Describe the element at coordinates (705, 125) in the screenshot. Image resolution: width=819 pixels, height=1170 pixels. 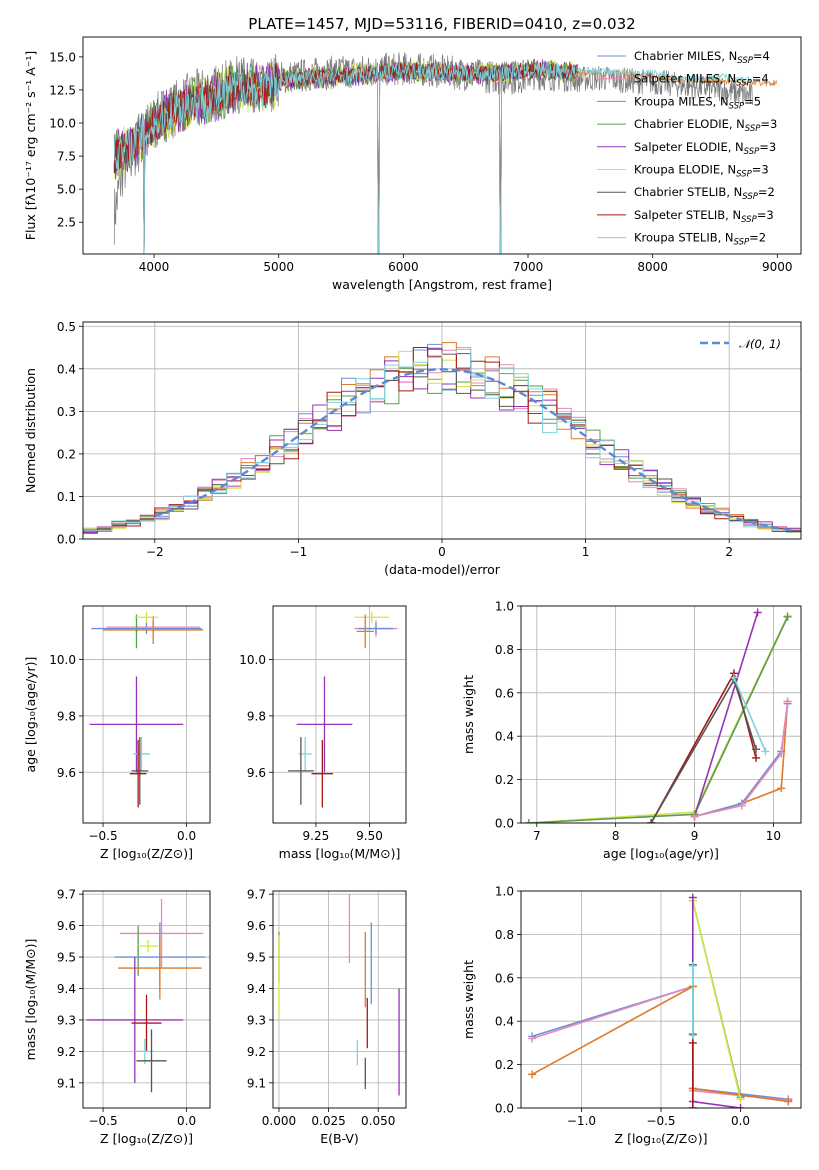
I see `legend-entry-chabrier-elodie: Chabrier ELODIE, NSSP=3` at that location.